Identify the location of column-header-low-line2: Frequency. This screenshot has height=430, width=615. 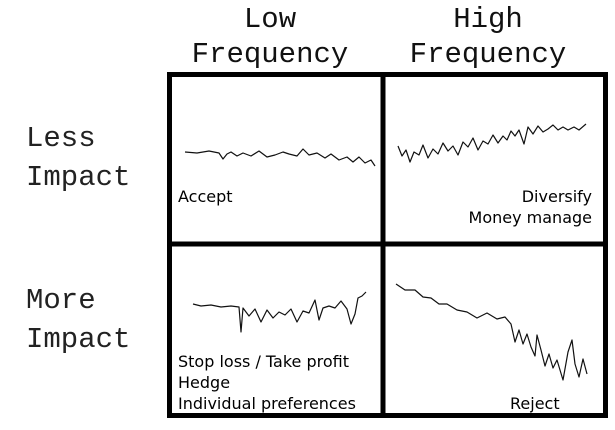
(270, 54).